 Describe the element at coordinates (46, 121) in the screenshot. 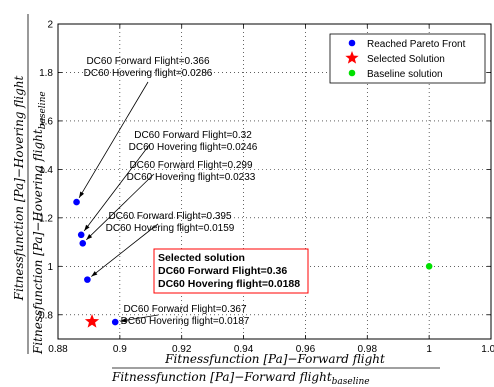

I see `y-tick-label: 1.6` at that location.